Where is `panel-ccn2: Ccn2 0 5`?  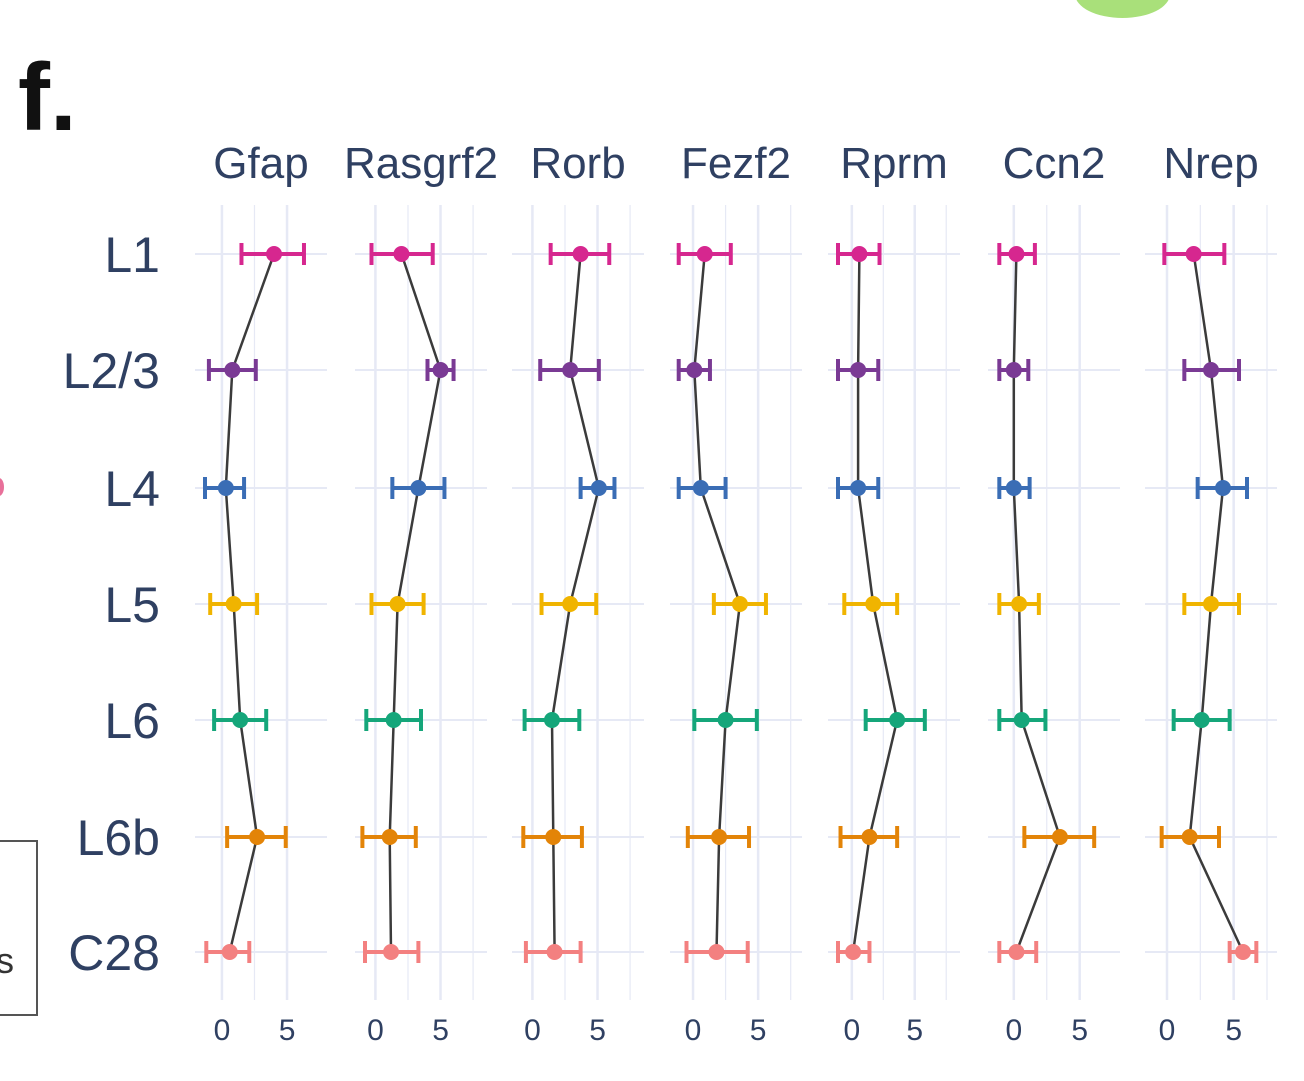
panel-ccn2: Ccn2 0 5 is located at coordinates (1054, 593).